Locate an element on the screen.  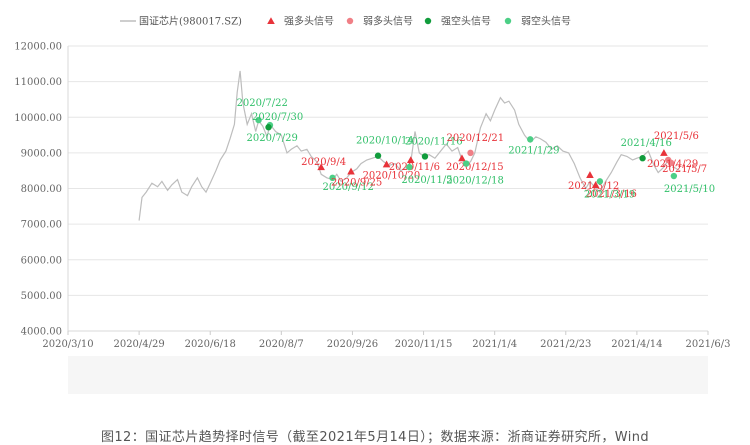
signal-label: 2021/5/6 is located at coordinates (676, 136).